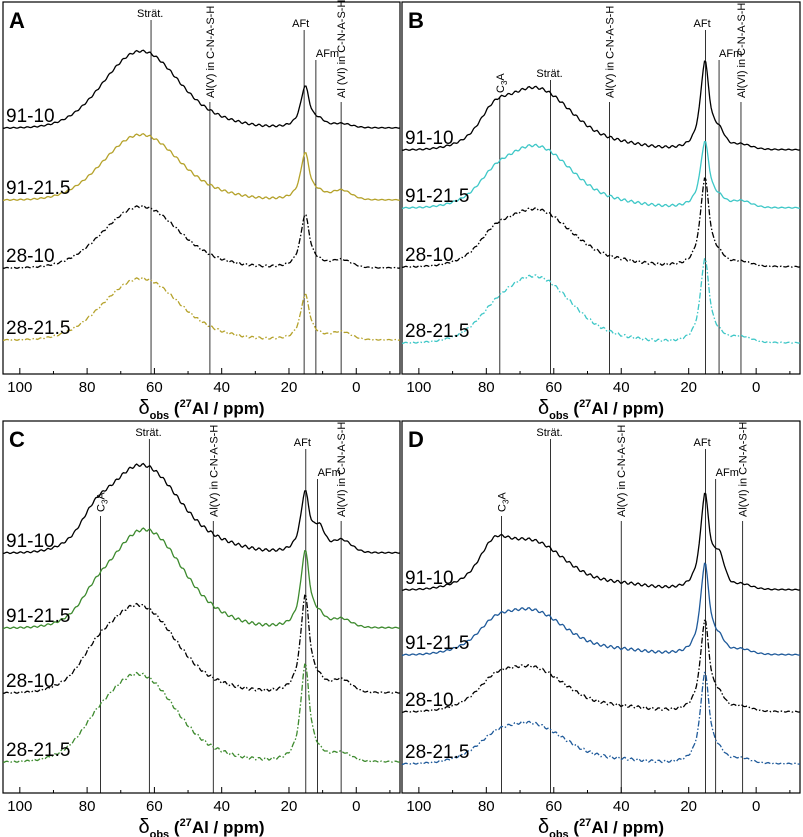  I want to click on panel-letter: A, so click(17, 20).